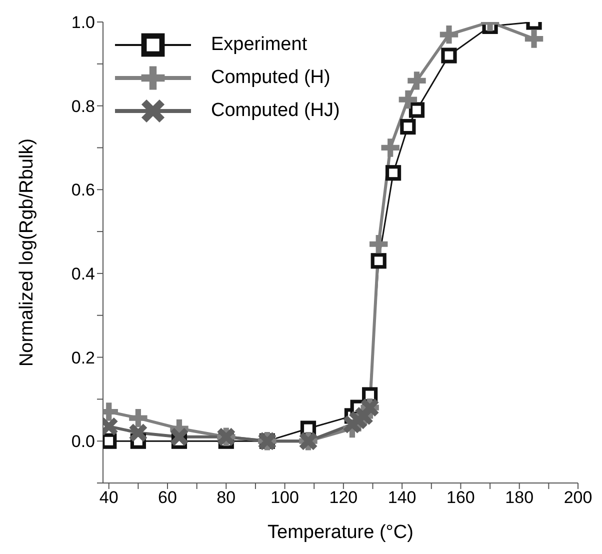 The width and height of the screenshot is (602, 554). I want to click on x-tick-label: 60, so click(167, 498).